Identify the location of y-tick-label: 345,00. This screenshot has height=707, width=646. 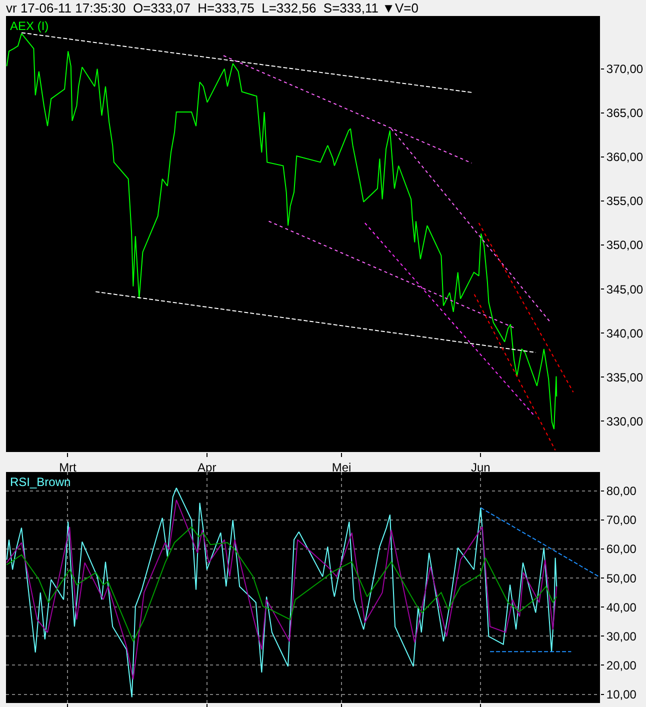
(625, 289).